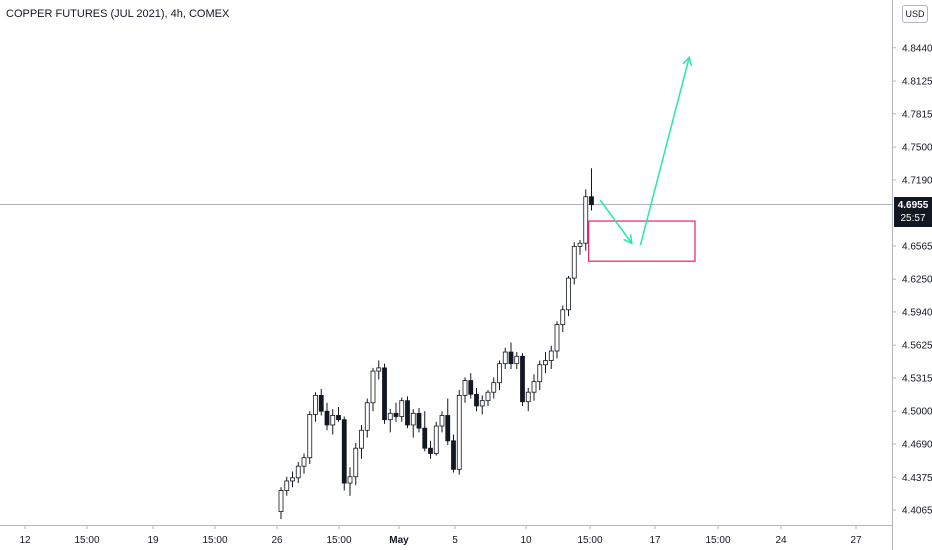  What do you see at coordinates (655, 540) in the screenshot?
I see `time-tick-label: 17` at bounding box center [655, 540].